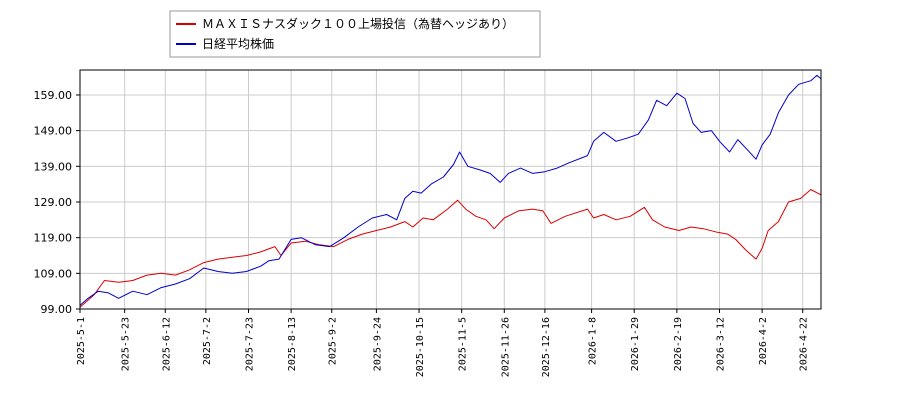 This screenshot has width=900, height=400. Describe the element at coordinates (53, 273) in the screenshot. I see `y-tick-label-1: 109.00` at that location.